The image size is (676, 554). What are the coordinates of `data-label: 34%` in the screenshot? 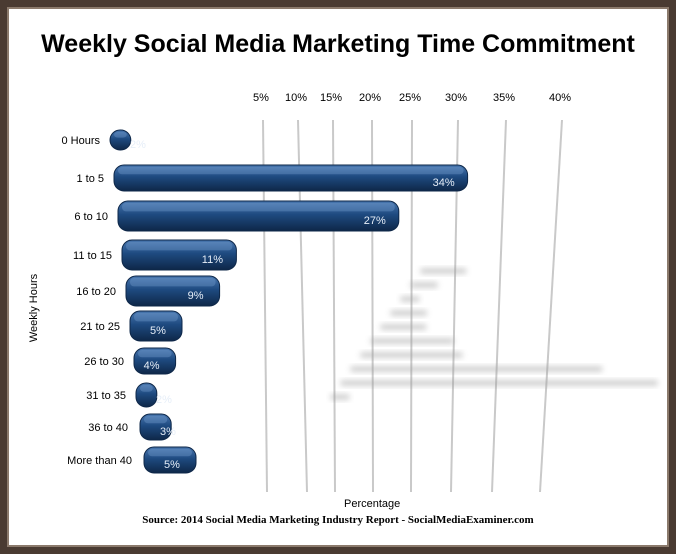 It's located at (444, 183).